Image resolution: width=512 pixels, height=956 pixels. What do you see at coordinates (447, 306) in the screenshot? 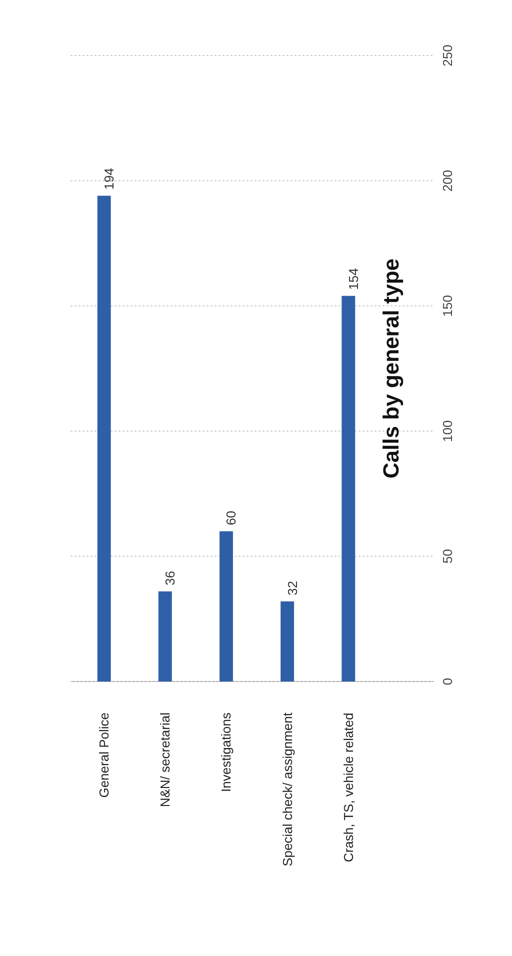
I see `y-tick-label: 150` at bounding box center [447, 306].